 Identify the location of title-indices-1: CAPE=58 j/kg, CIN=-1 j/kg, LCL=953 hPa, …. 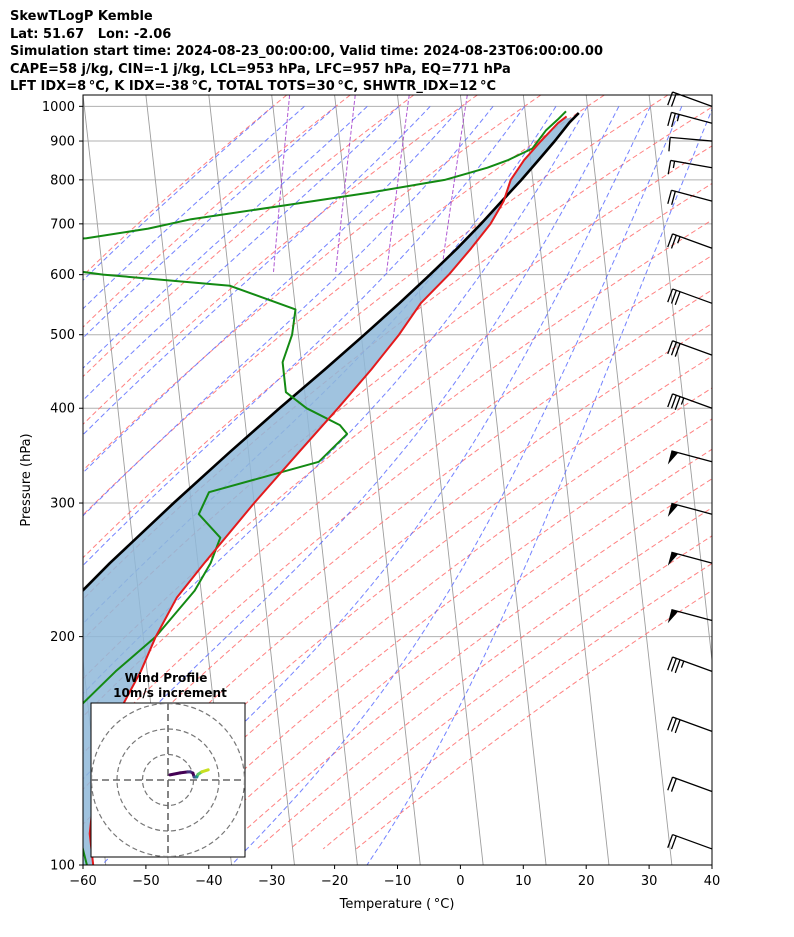
(260, 69).